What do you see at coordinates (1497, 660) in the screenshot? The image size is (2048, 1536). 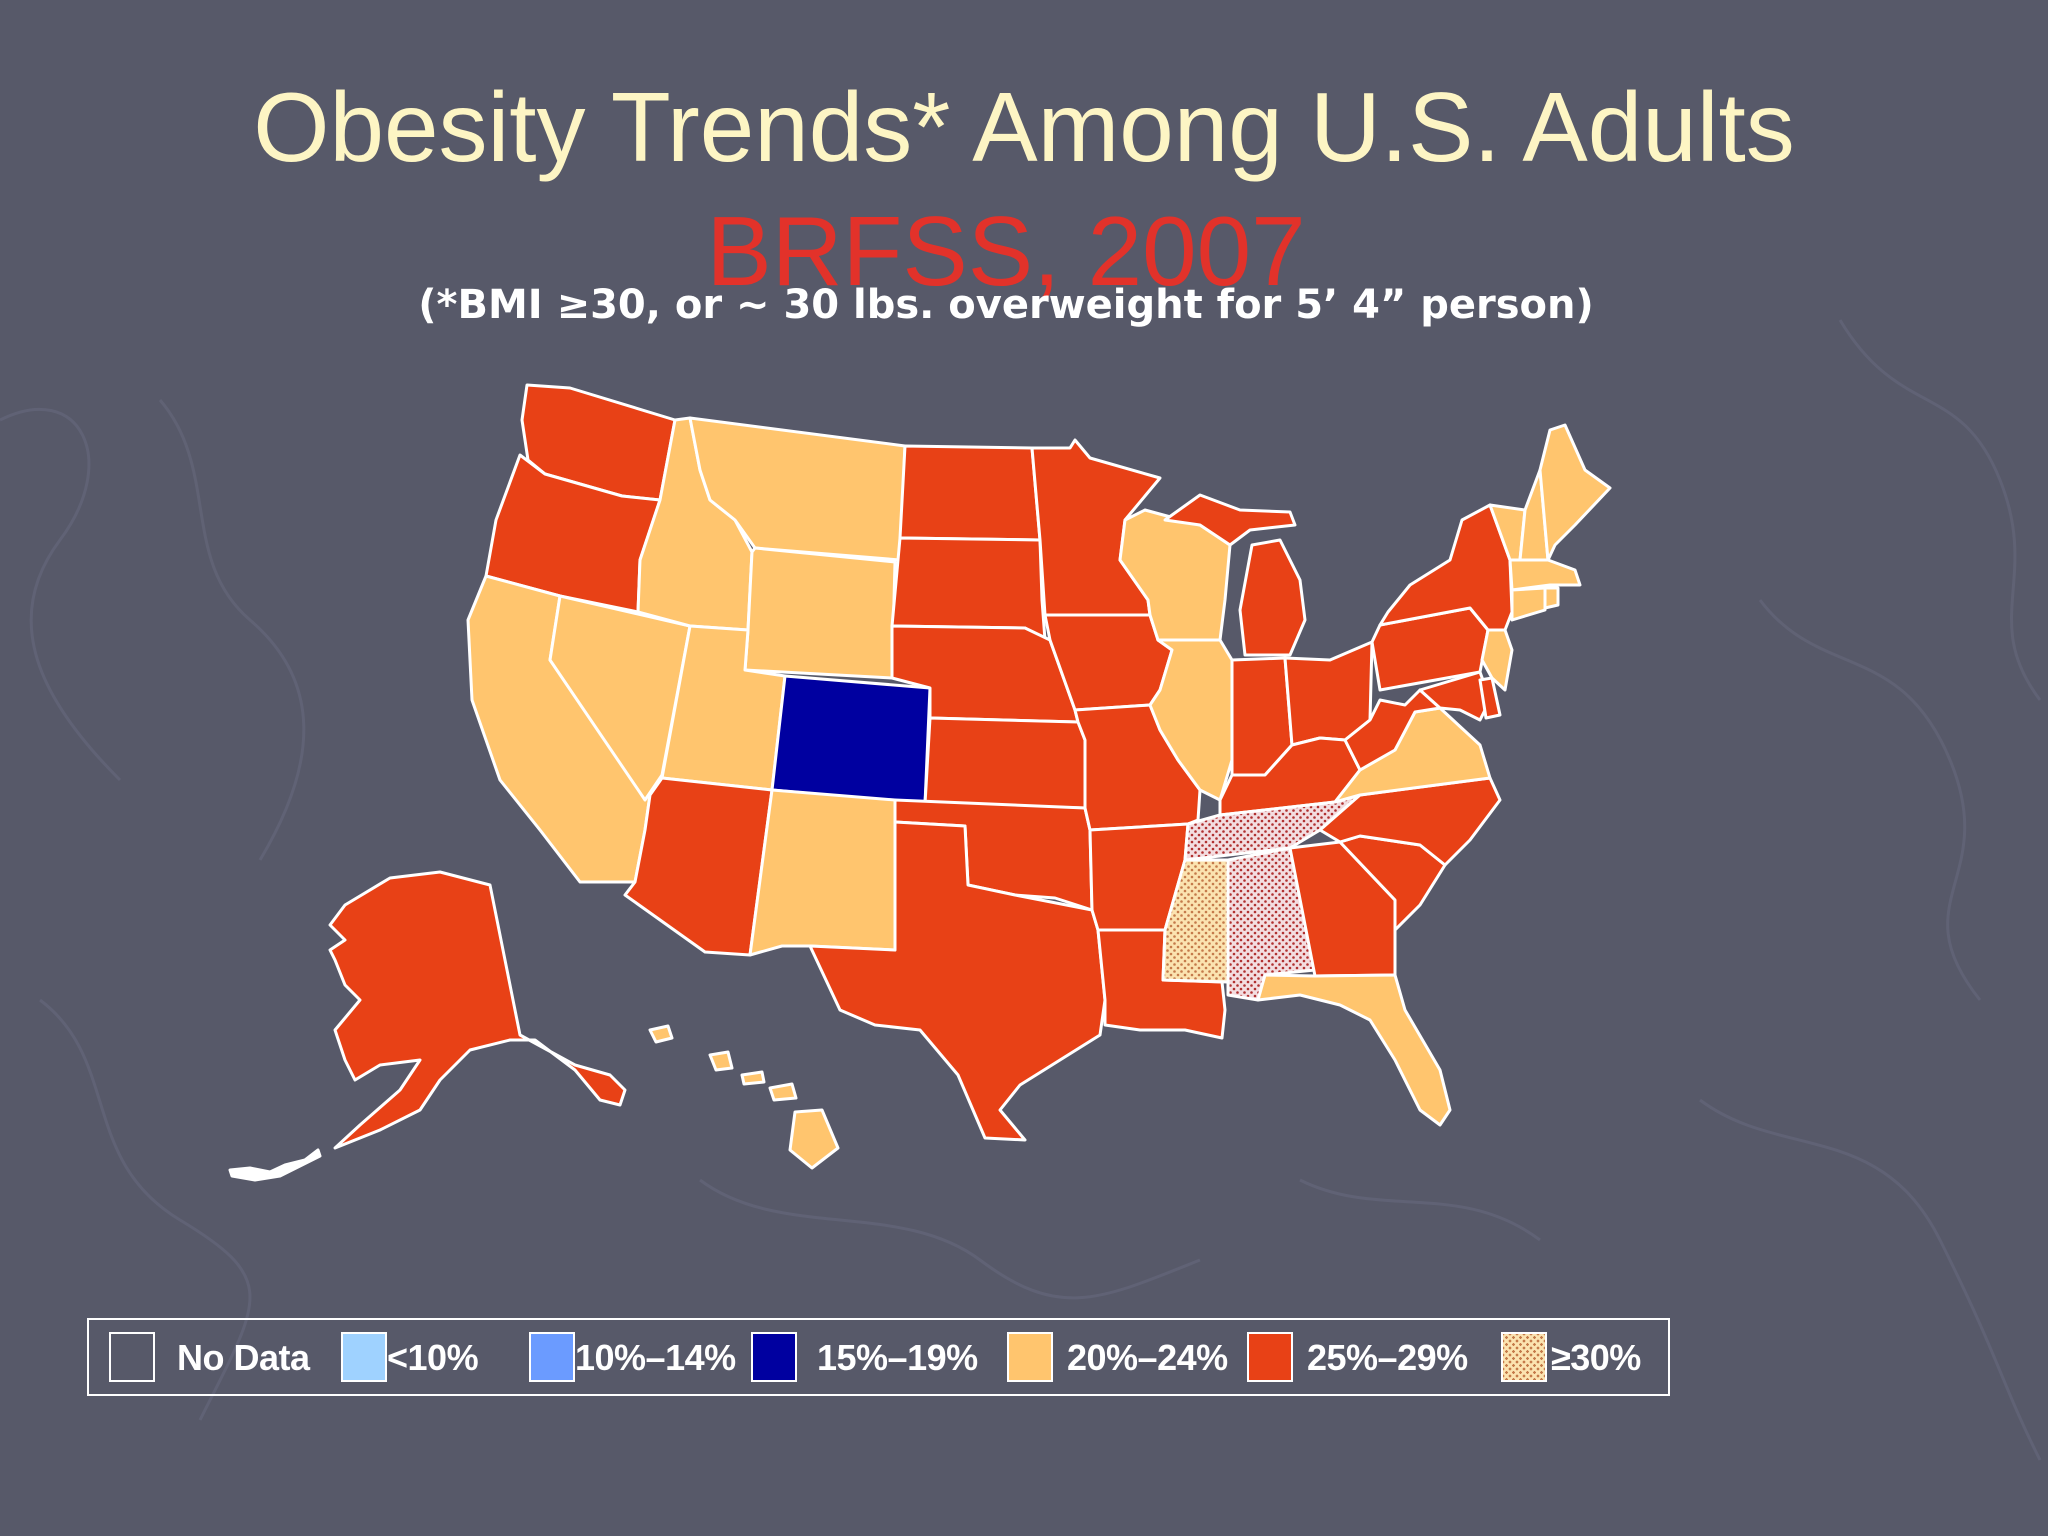 I see `state-new-jersey` at bounding box center [1497, 660].